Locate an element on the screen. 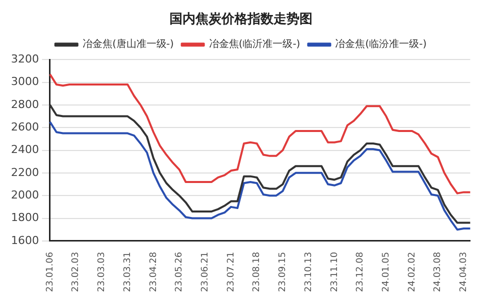  y-tick-label: 2400 is located at coordinates (24, 149).